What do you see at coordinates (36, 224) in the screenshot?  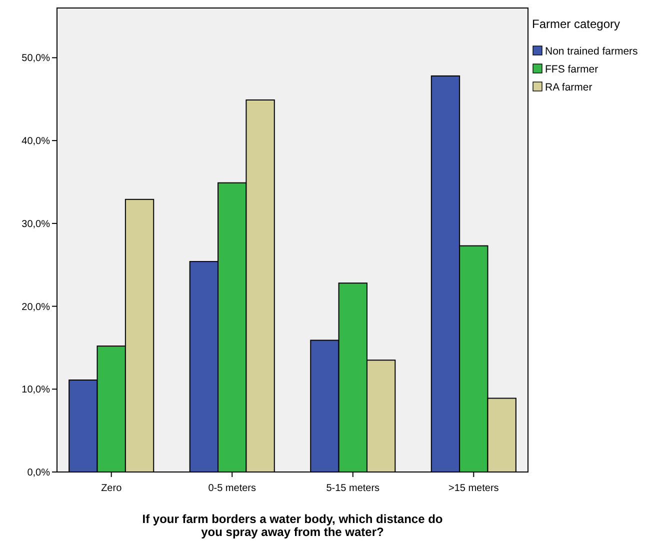 I see `y-tick-label: 30,0%` at bounding box center [36, 224].